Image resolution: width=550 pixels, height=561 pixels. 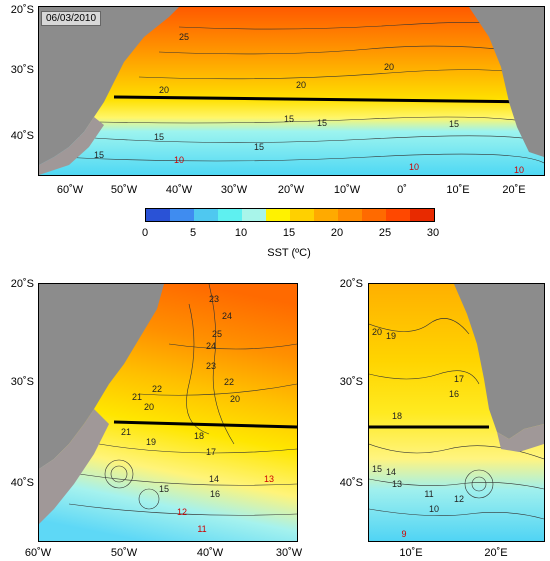 What do you see at coordinates (184, 37) in the screenshot?
I see `contour-label: 25` at bounding box center [184, 37].